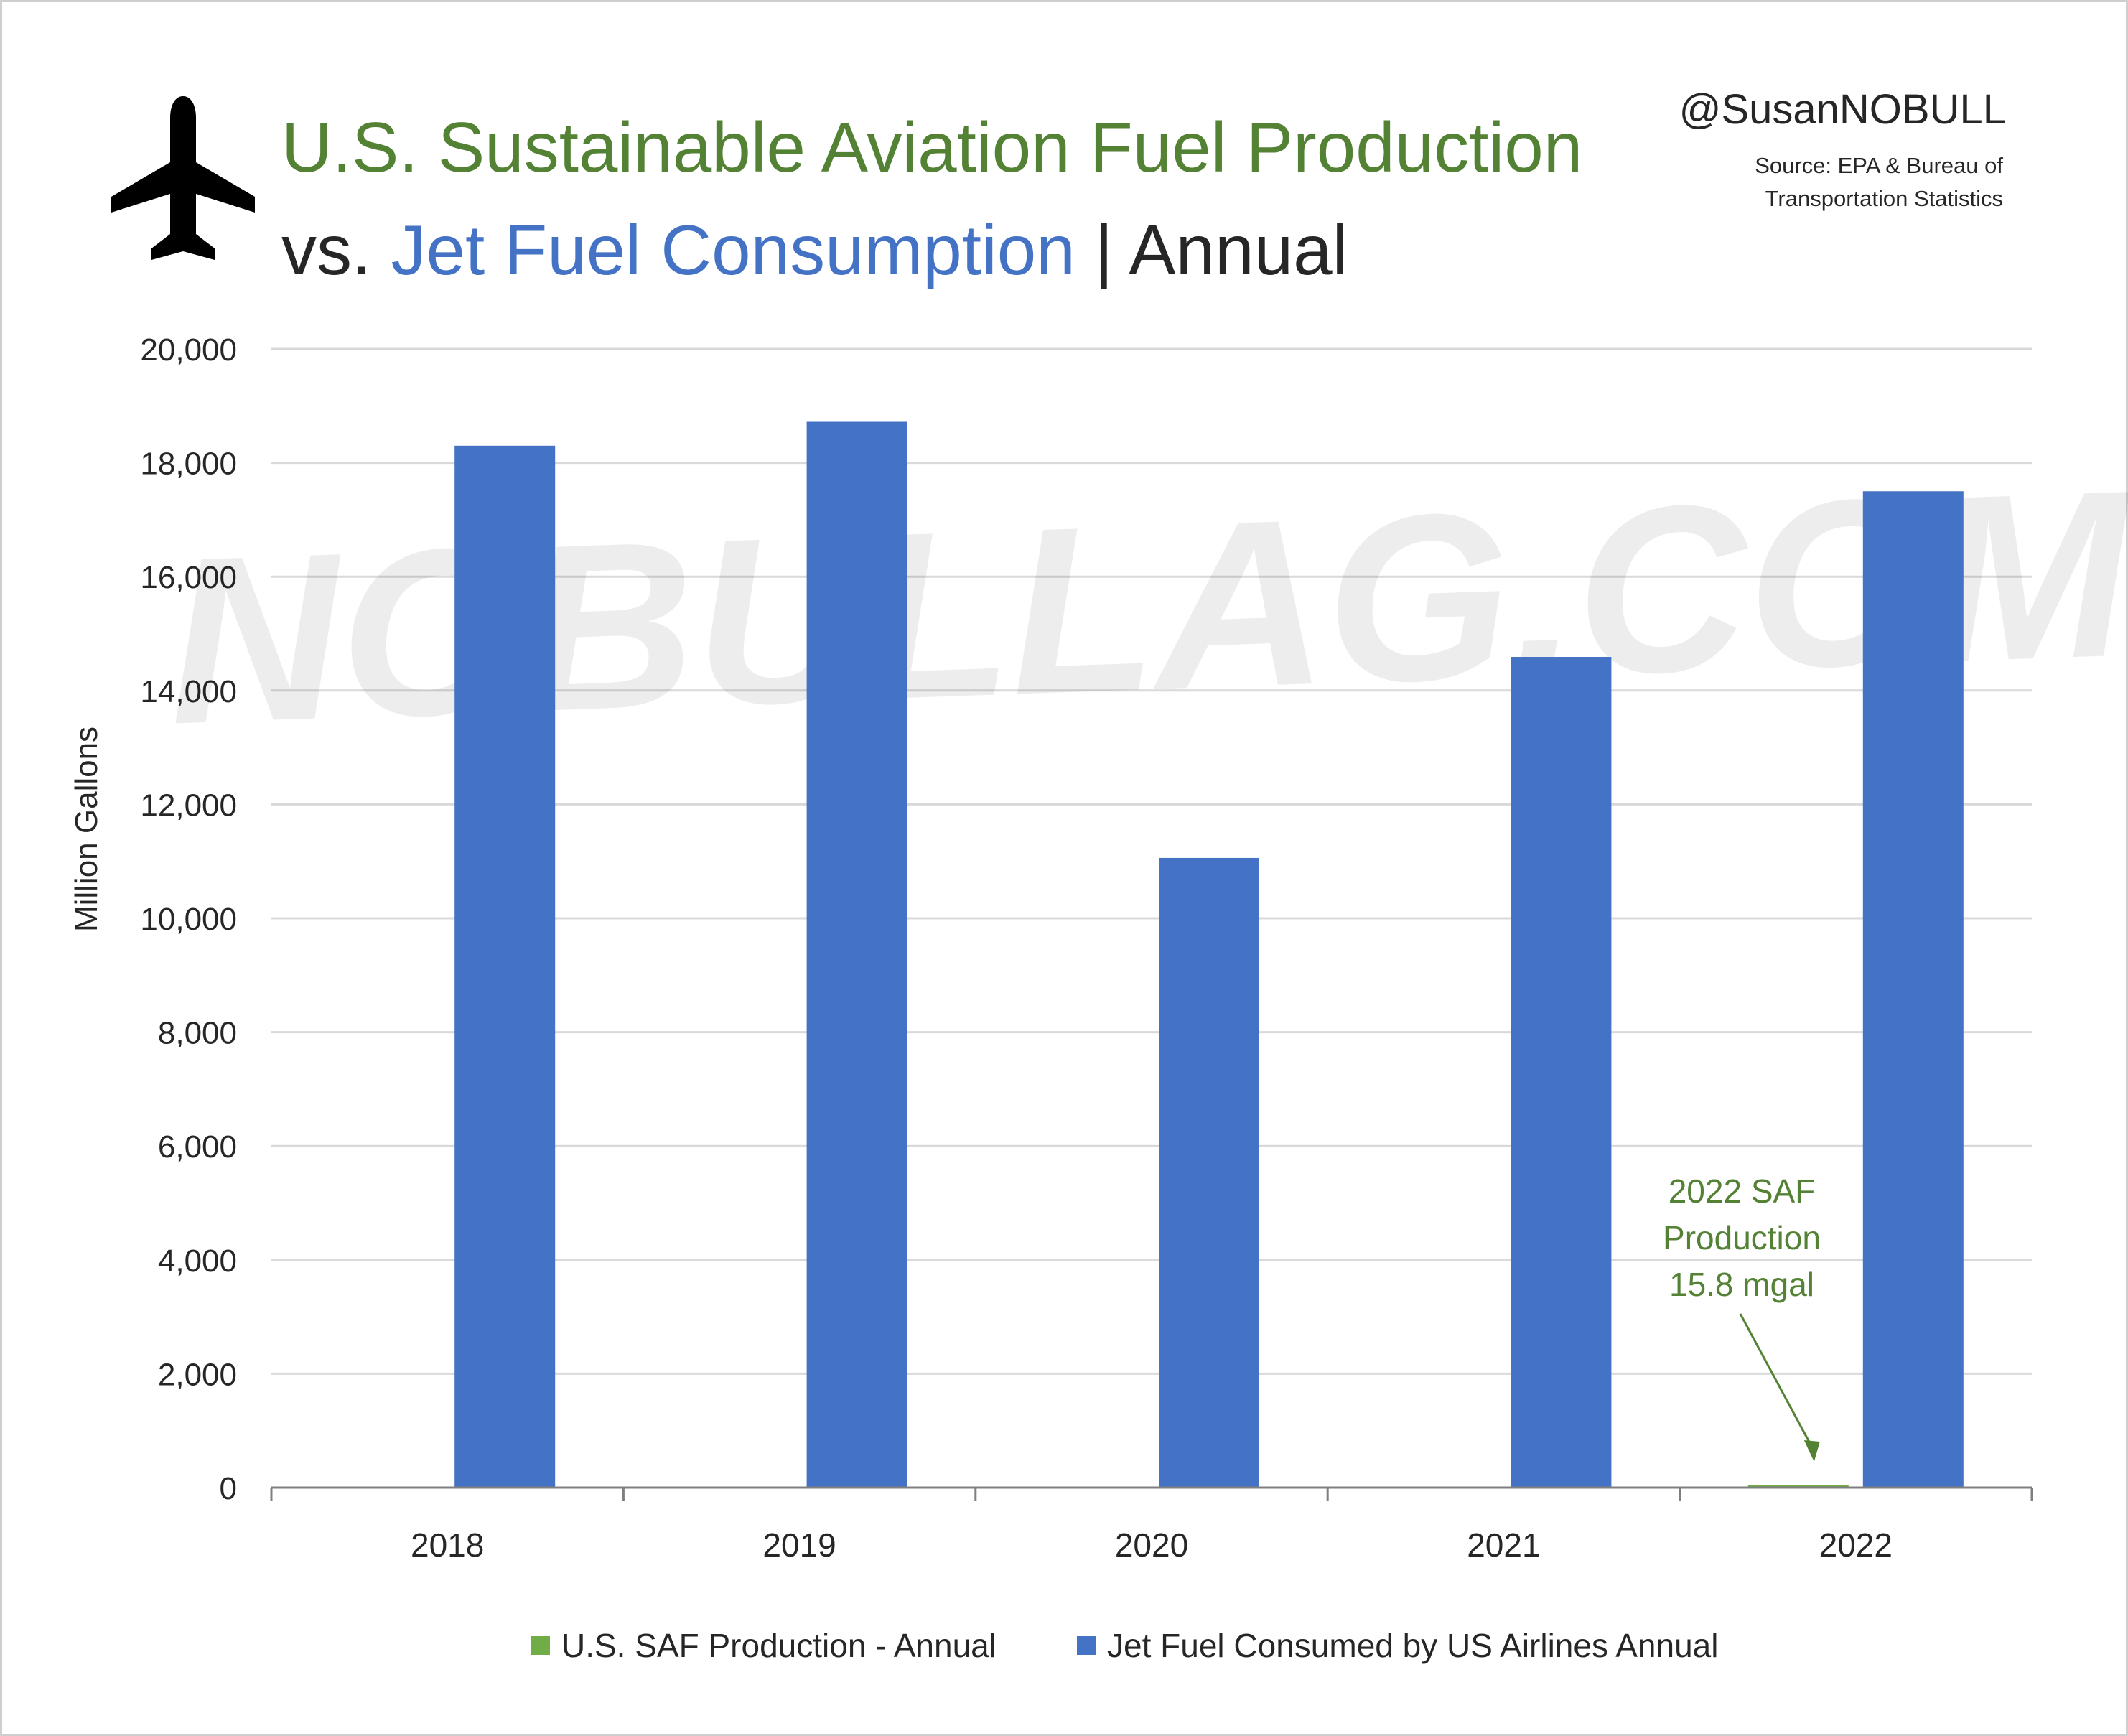  Describe the element at coordinates (197, 1261) in the screenshot. I see `y-tick-label: 4,000` at that location.